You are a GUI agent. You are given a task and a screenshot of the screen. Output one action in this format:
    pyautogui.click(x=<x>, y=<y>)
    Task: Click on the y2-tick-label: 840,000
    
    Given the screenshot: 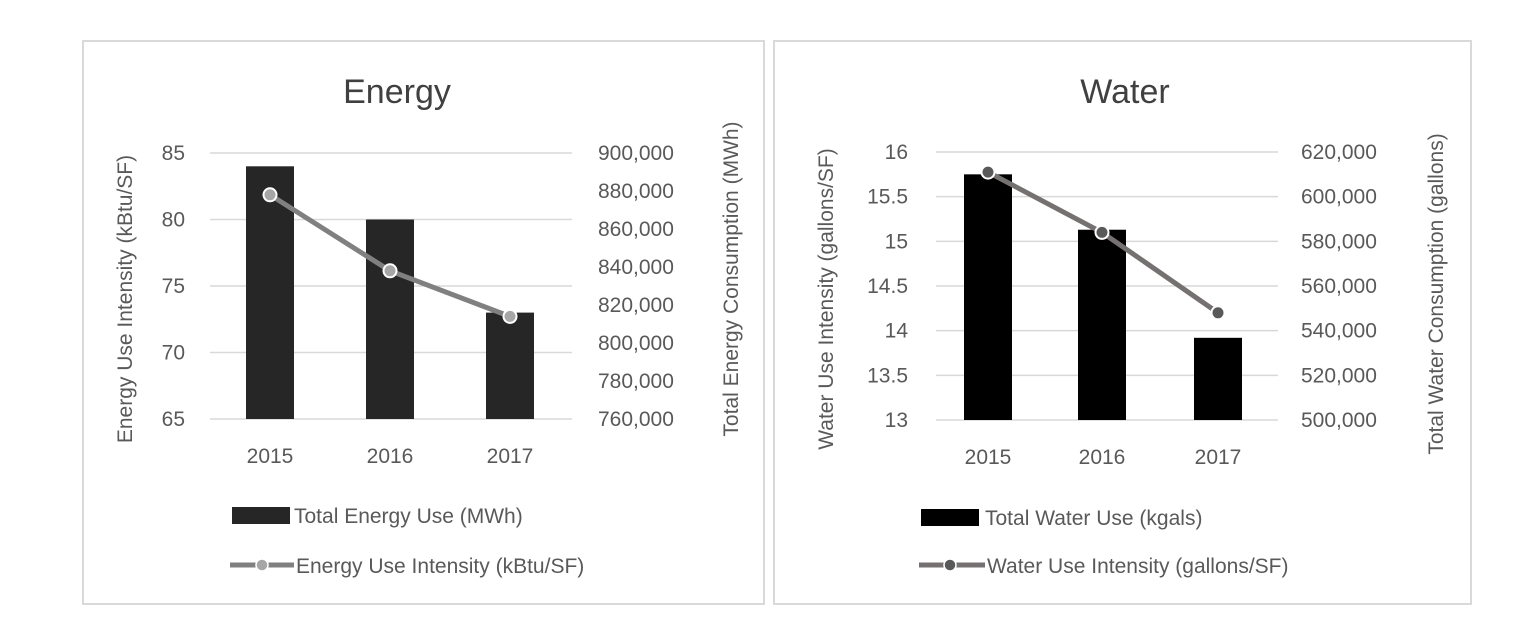 What is the action you would take?
    pyautogui.click(x=636, y=267)
    